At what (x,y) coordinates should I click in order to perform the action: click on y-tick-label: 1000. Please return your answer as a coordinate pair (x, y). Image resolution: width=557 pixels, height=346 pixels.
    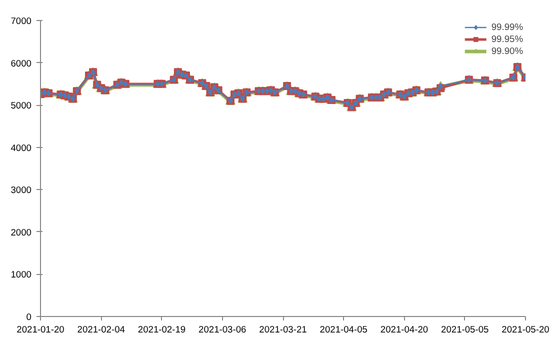
    Looking at the image, I should click on (21, 275).